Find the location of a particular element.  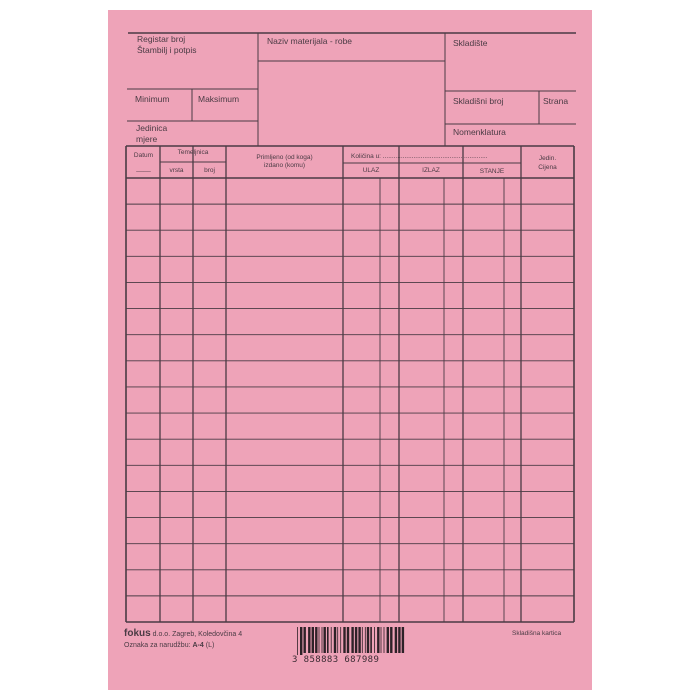

label-mjere: mjere is located at coordinates (147, 139).